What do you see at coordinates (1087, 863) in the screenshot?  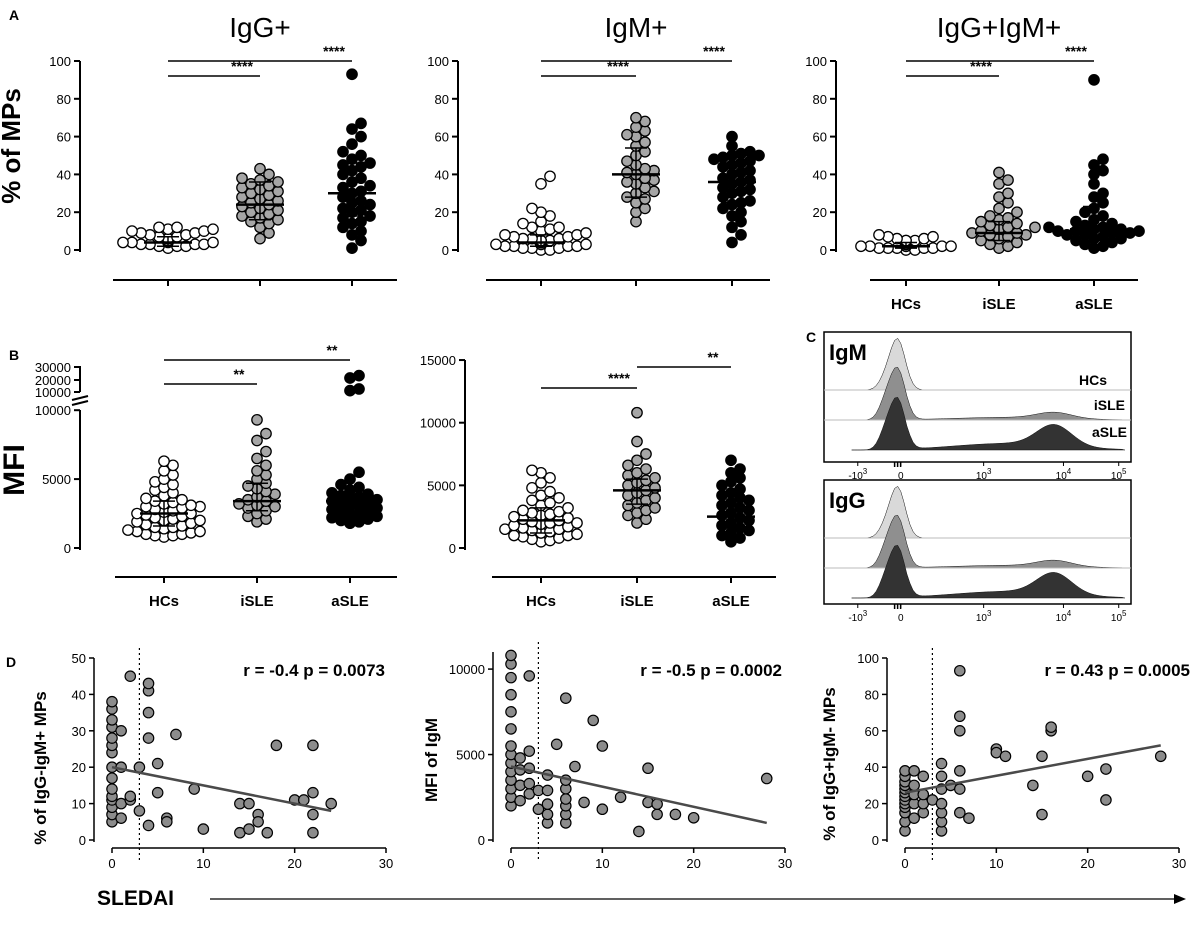 I see `x-tick-label: 20` at bounding box center [1087, 863].